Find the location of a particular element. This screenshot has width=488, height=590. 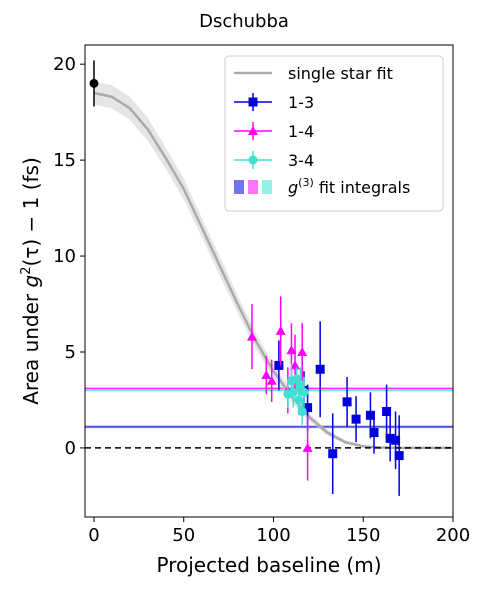

legend-g3-g: g is located at coordinates (293, 187).